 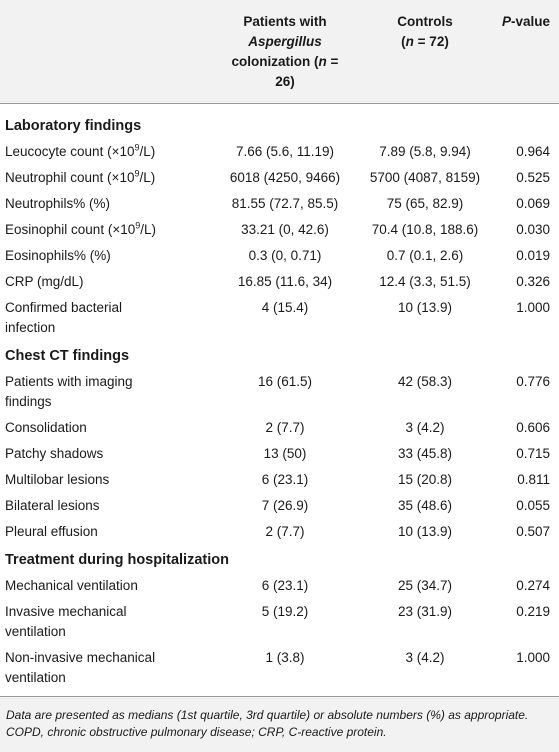 I want to click on cell-patients: 7 (26.9), so click(x=285, y=506).